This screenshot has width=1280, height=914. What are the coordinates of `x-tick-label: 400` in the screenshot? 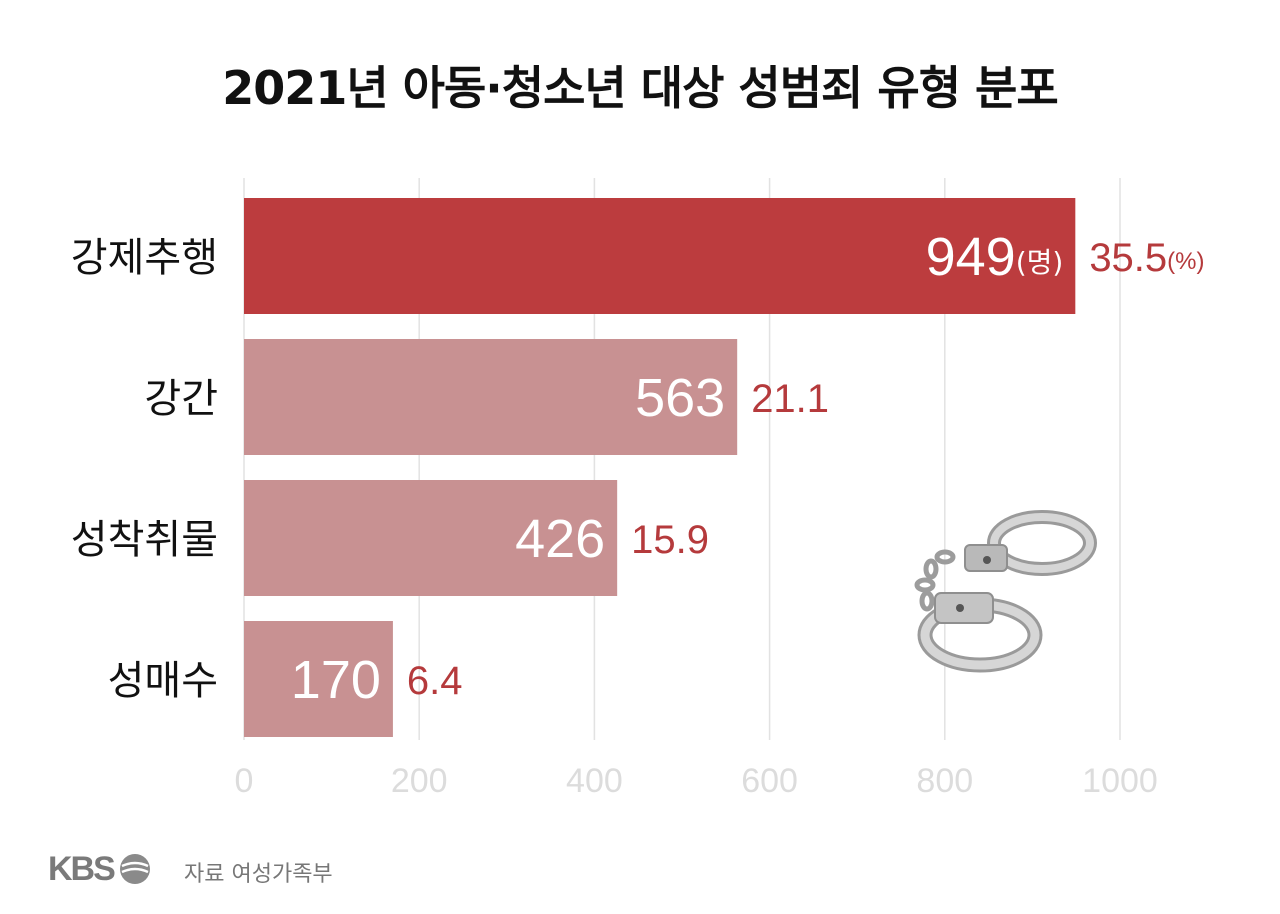 It's located at (594, 781).